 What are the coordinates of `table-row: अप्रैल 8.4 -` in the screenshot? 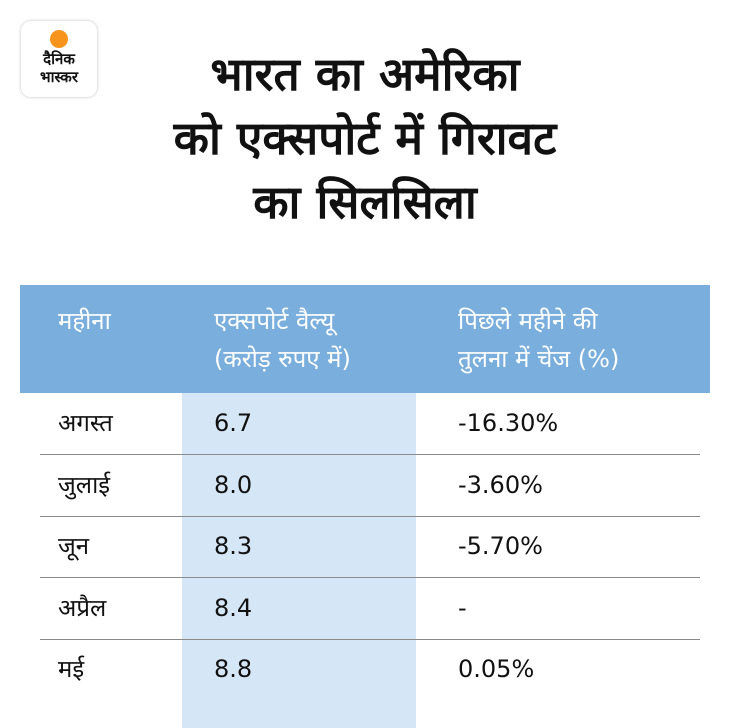 It's located at (370, 609).